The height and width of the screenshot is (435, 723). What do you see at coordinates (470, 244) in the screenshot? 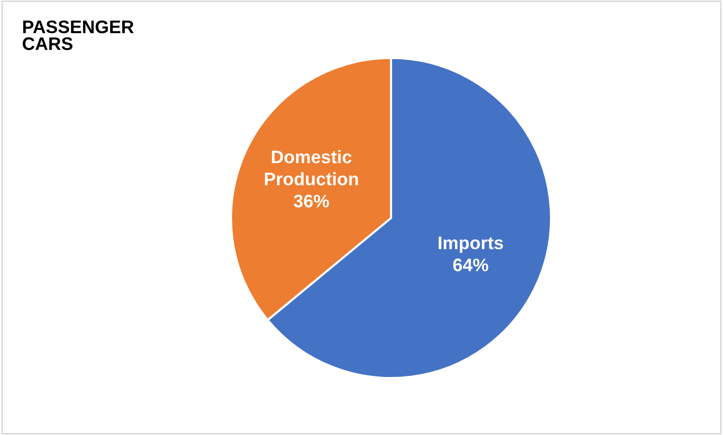
I see `slice-label: Imports` at bounding box center [470, 244].